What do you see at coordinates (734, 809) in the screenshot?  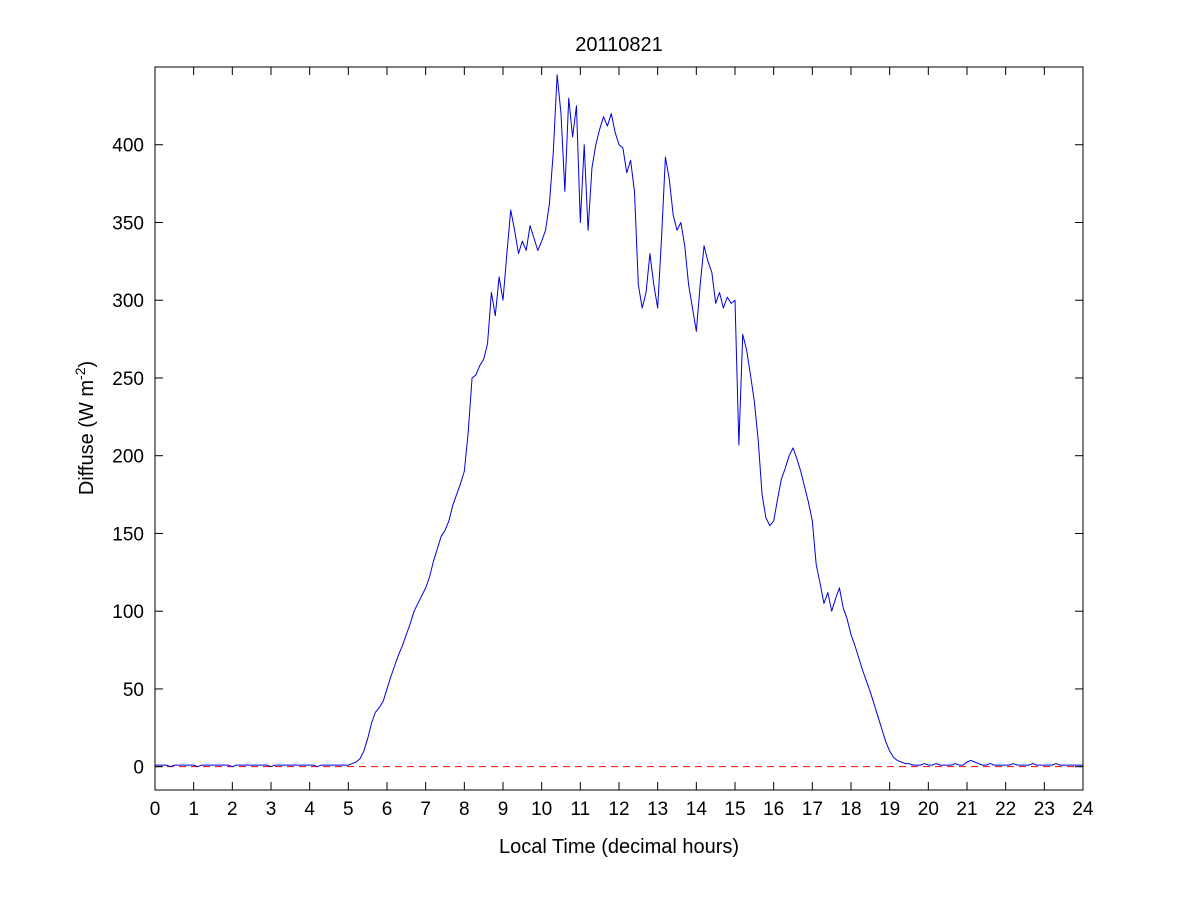 I see `x-tick-label: 15` at bounding box center [734, 809].